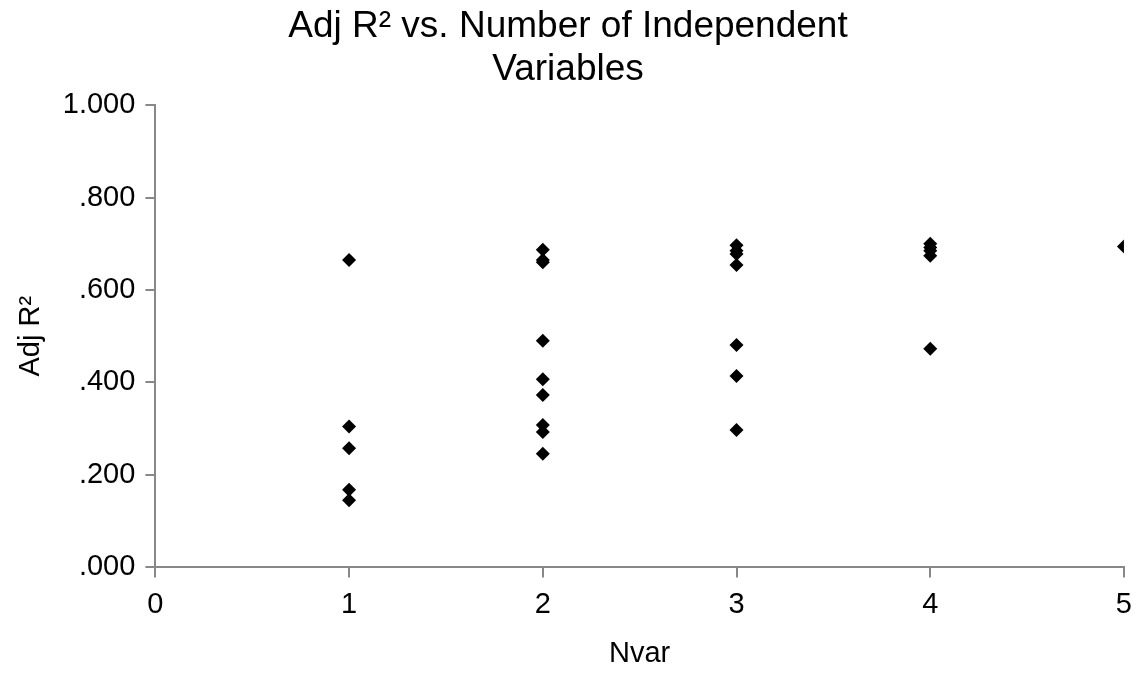 The image size is (1142, 681). Describe the element at coordinates (107, 288) in the screenshot. I see `y-tick-label: .600` at that location.